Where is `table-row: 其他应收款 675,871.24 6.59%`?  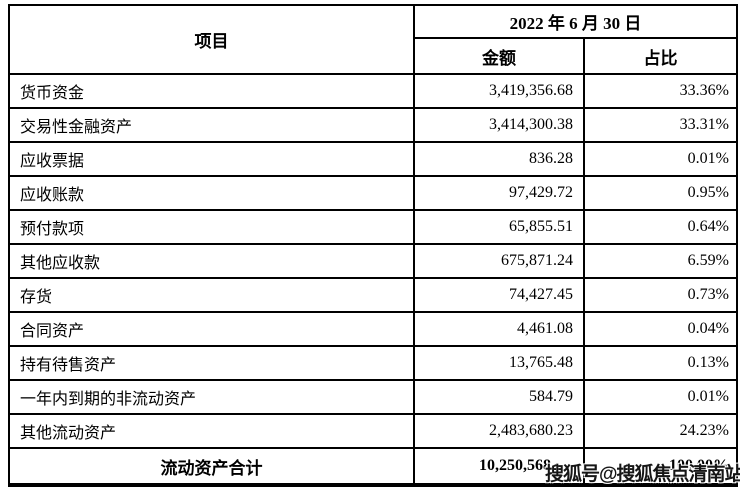
table-row: 其他应收款 675,871.24 6.59% is located at coordinates (373, 261).